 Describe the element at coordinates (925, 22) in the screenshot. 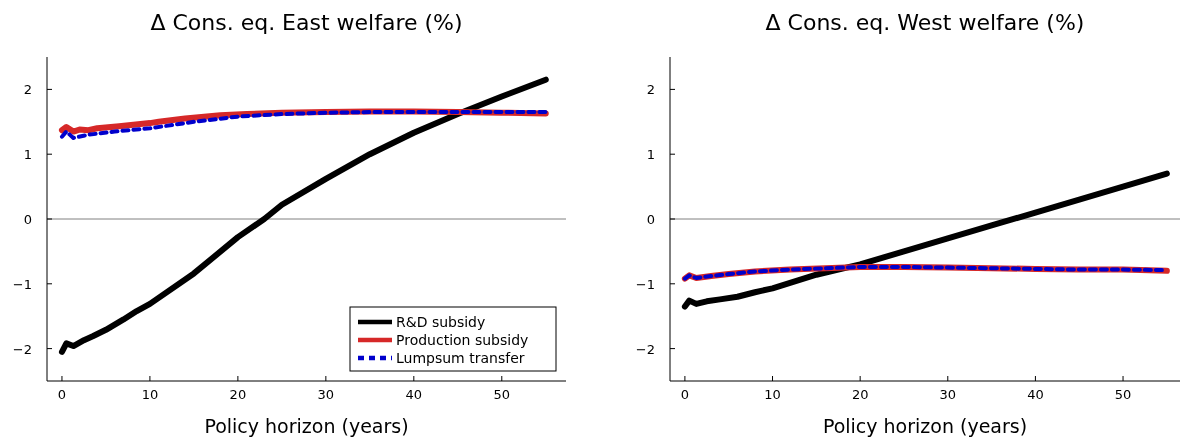

I see `chart-title: Δ Cons. eq. West welfare (%)` at that location.